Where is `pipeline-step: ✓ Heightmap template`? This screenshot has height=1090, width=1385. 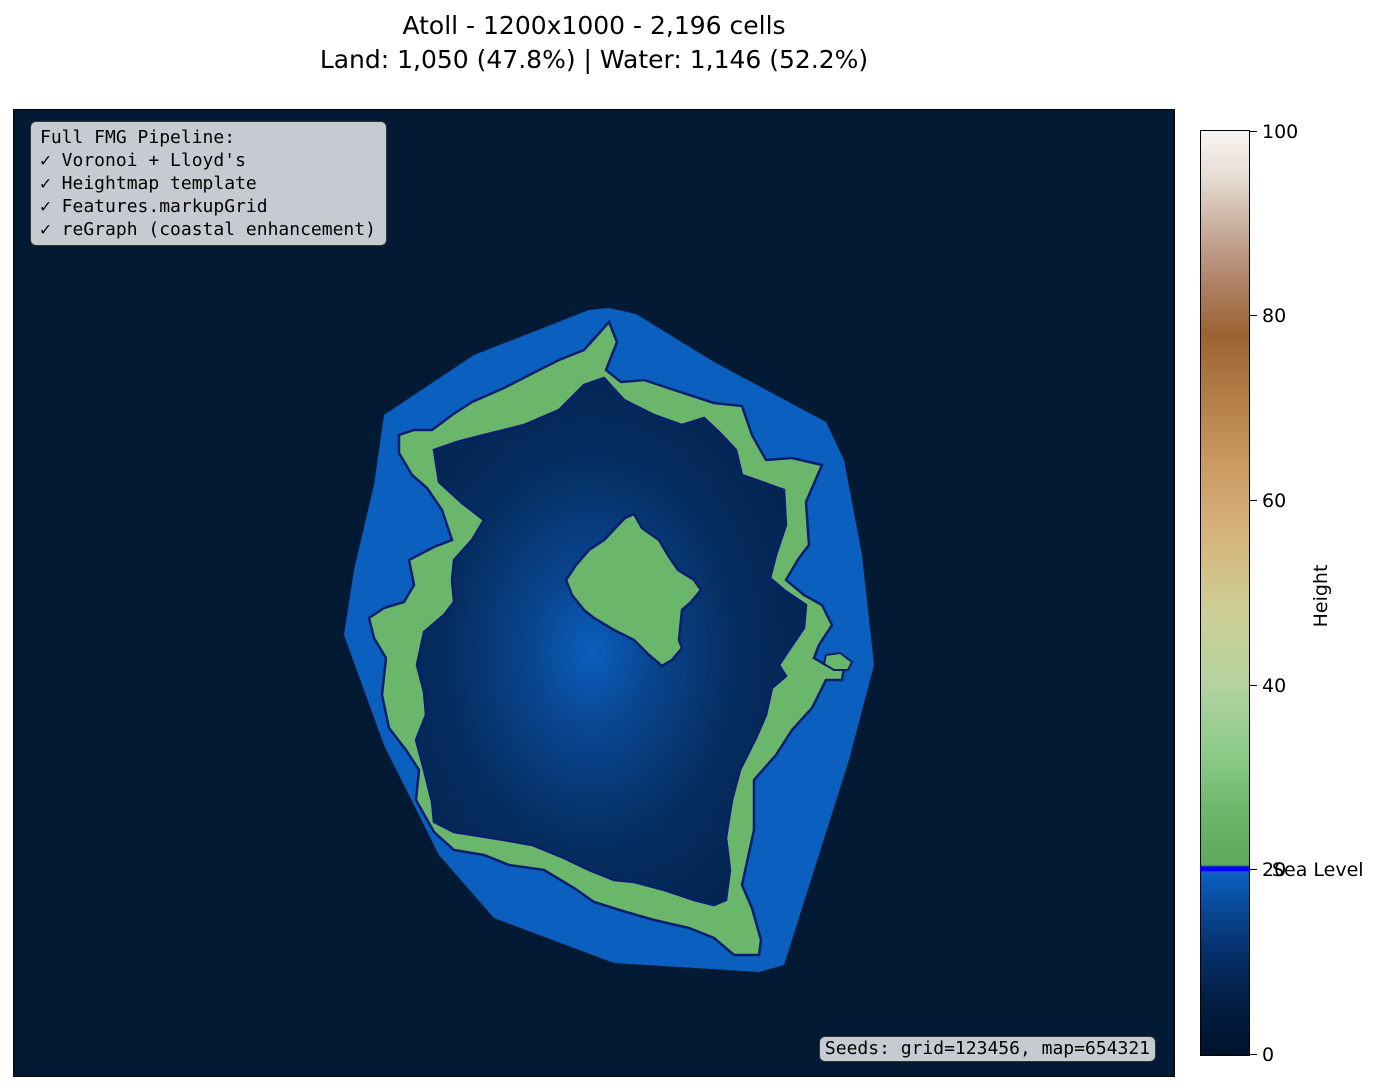
pipeline-step: ✓ Heightmap template is located at coordinates (148, 183).